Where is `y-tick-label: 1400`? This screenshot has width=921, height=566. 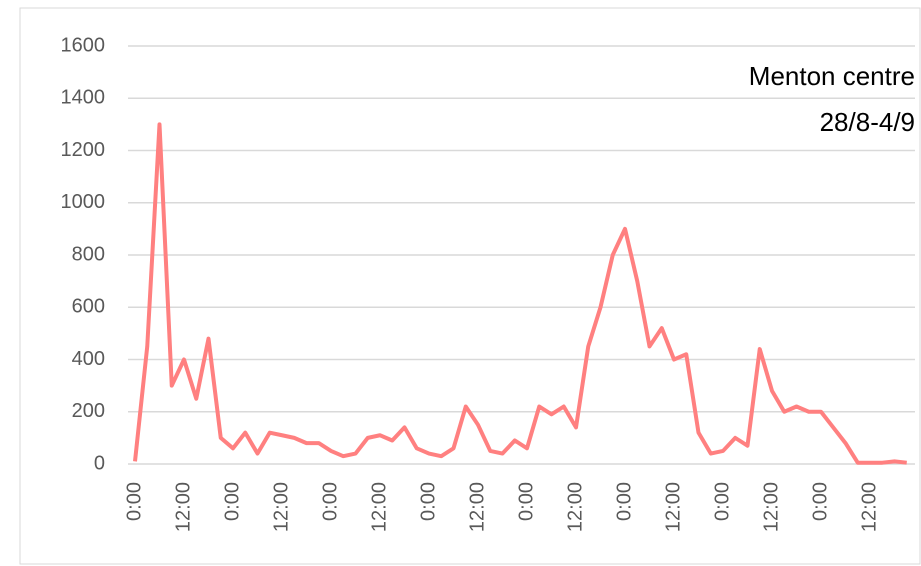
y-tick-label: 1400 is located at coordinates (83, 98).